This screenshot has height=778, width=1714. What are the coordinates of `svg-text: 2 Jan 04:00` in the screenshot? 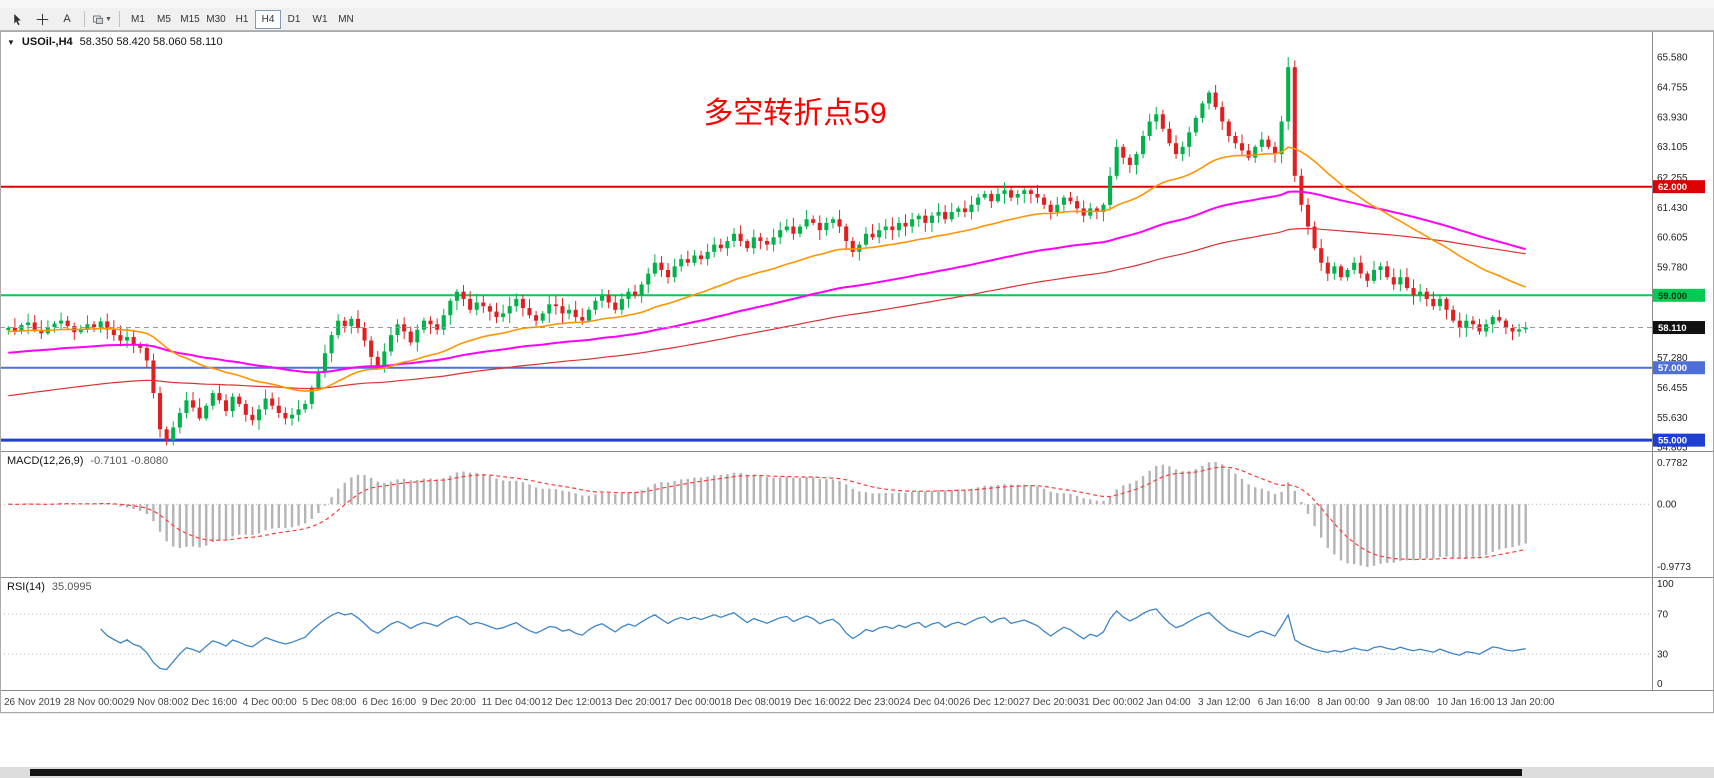 It's located at (1164, 702).